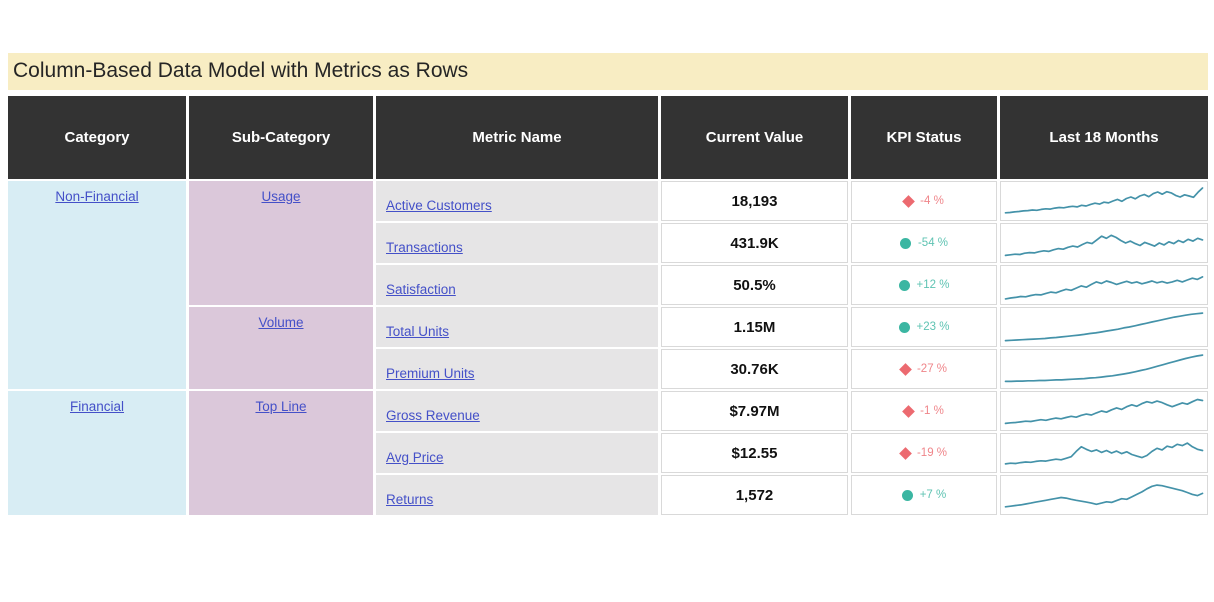 This screenshot has width=1214, height=602. I want to click on kpi-status: +12 %, so click(924, 285).